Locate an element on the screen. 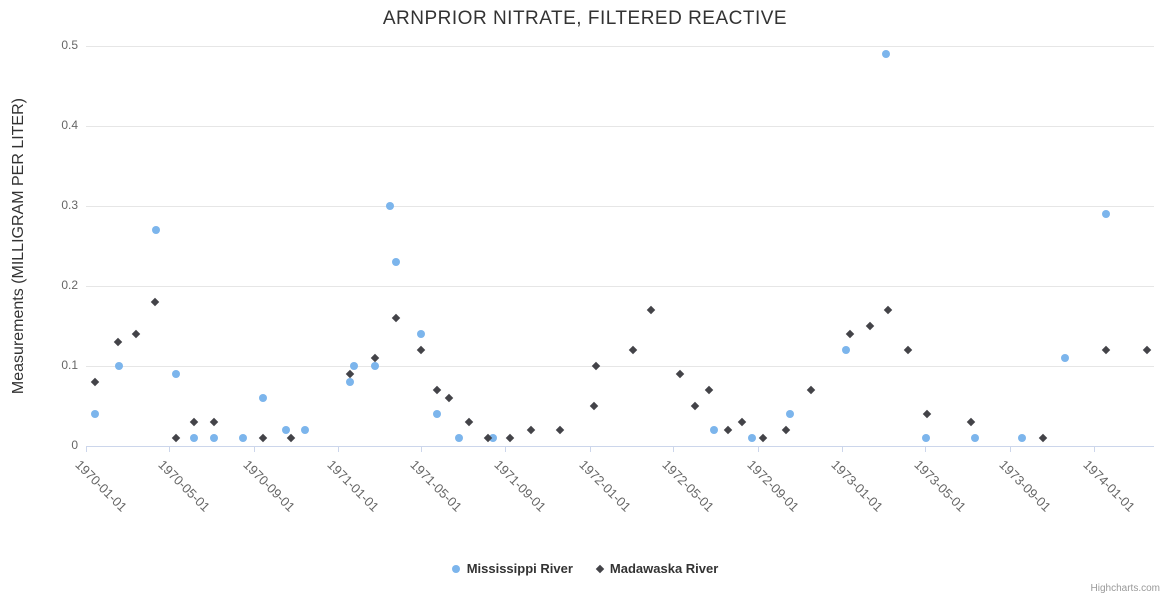 The image size is (1170, 600). y-tick-label: 0.4 is located at coordinates (69, 125).